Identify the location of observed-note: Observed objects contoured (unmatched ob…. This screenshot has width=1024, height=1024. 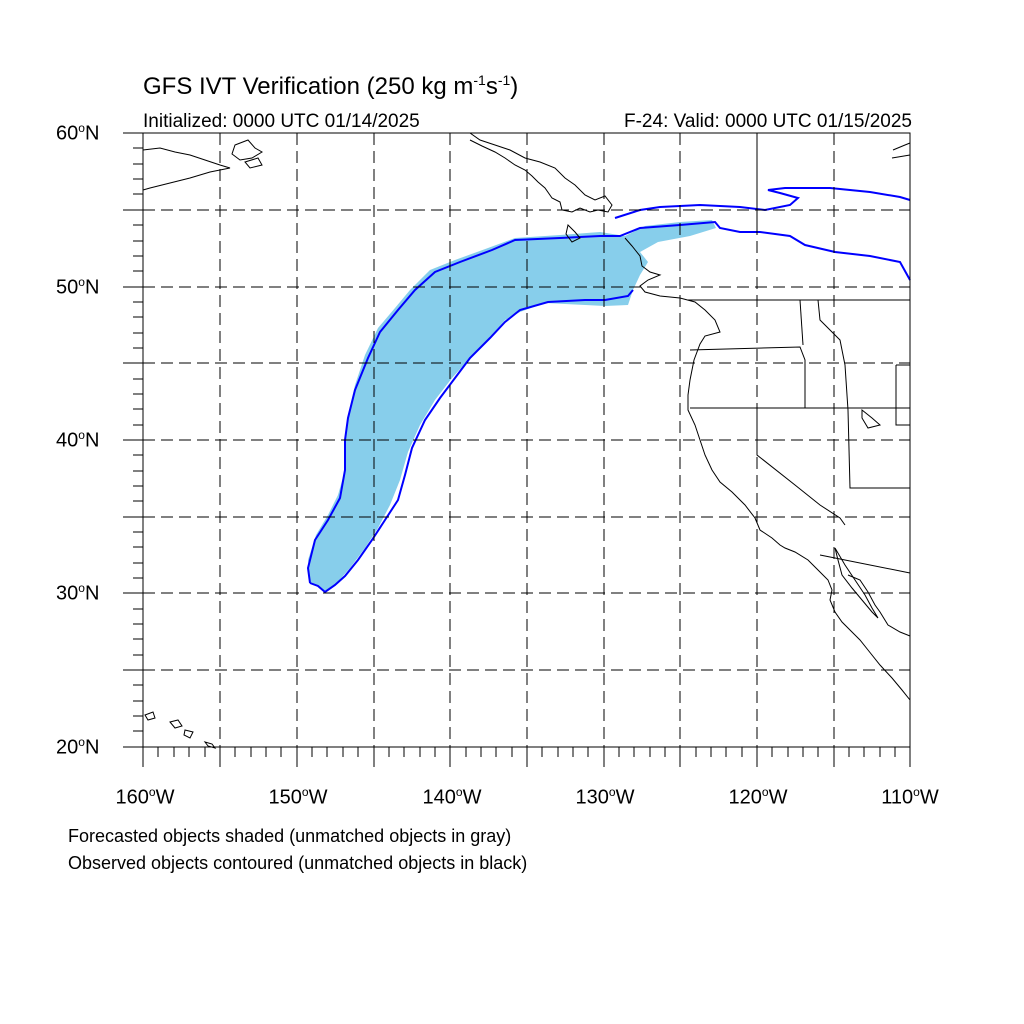
(298, 863).